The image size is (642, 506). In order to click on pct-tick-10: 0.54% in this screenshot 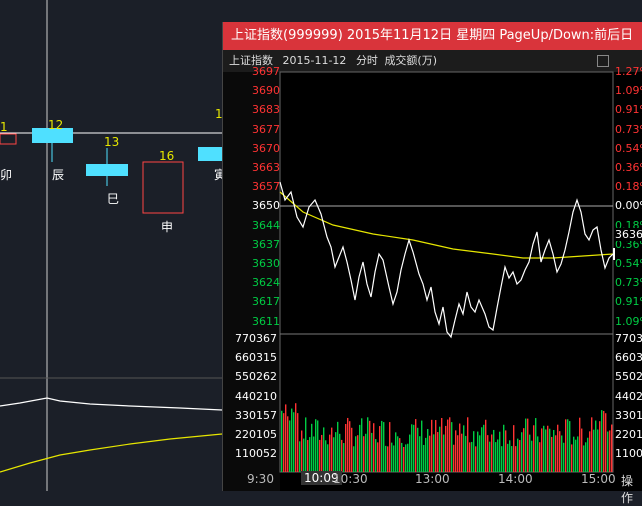, I will do `click(628, 263)`.